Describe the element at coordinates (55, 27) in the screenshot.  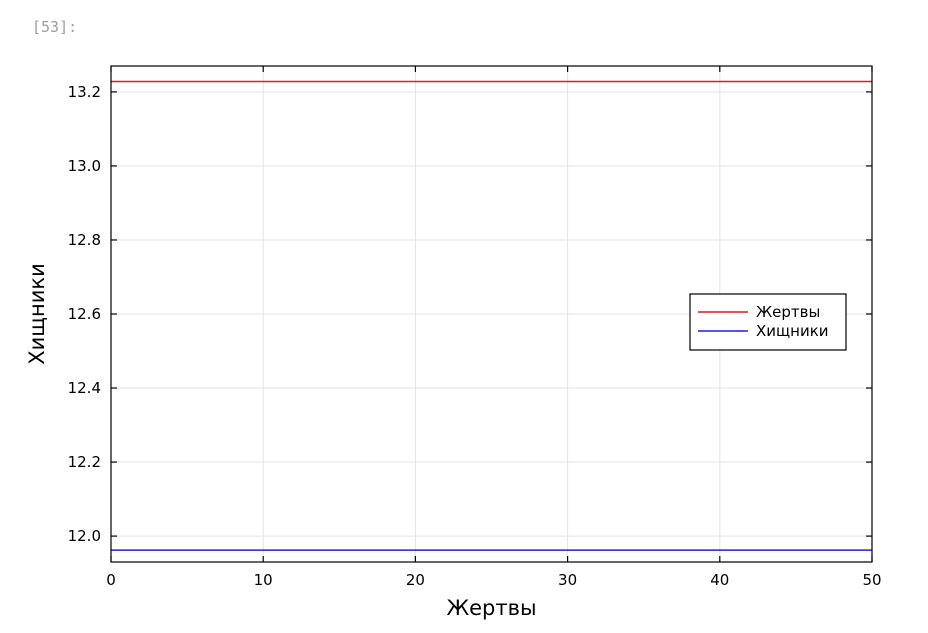
I see `cell-prompt: [53]:` at that location.